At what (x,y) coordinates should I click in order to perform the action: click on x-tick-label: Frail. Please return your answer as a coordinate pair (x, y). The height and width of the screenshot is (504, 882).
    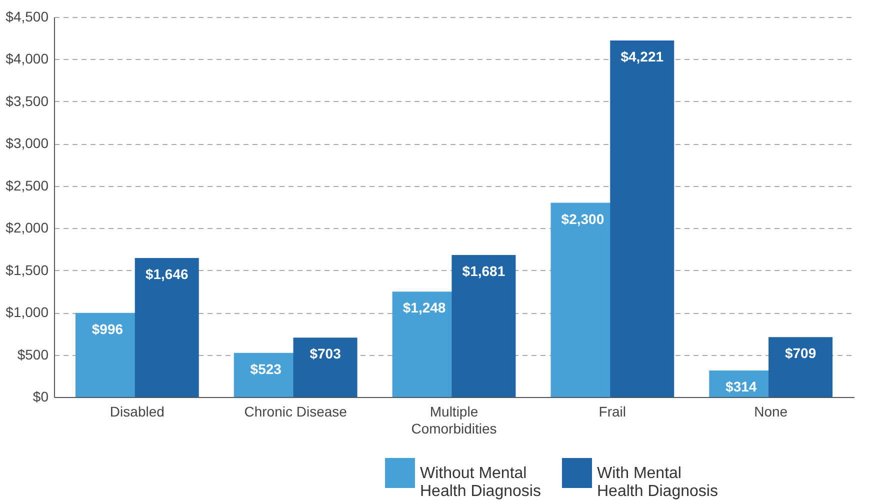
    Looking at the image, I should click on (612, 412).